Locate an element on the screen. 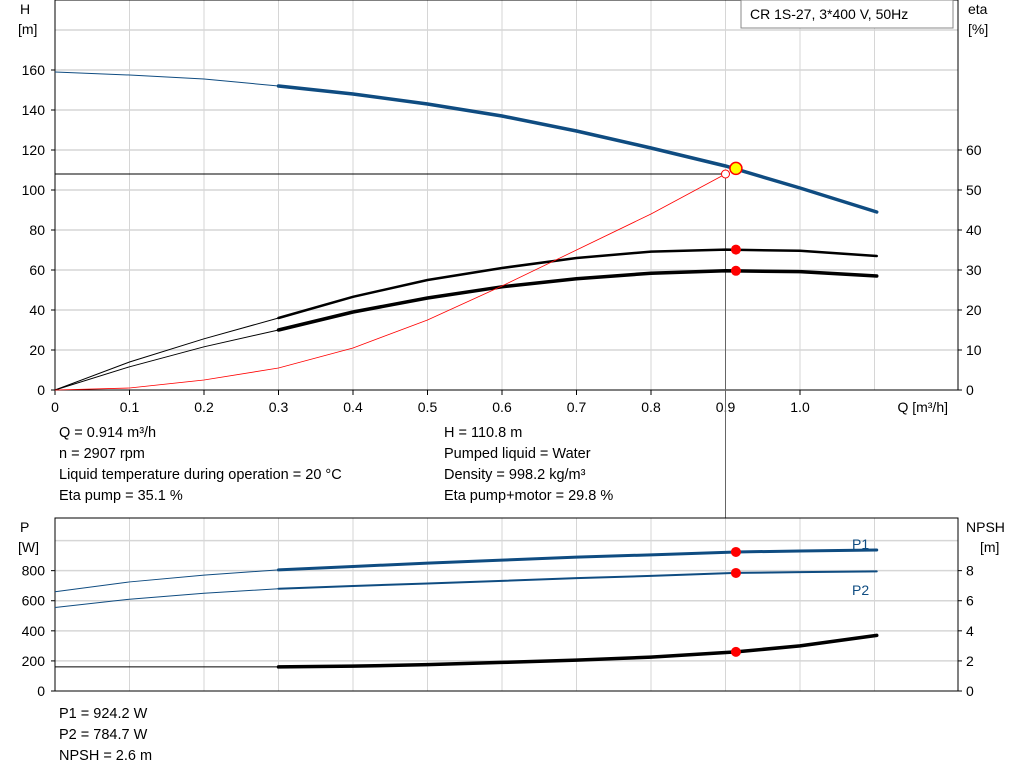 The height and width of the screenshot is (781, 1024). eta-pump-motor-point is located at coordinates (735, 270).